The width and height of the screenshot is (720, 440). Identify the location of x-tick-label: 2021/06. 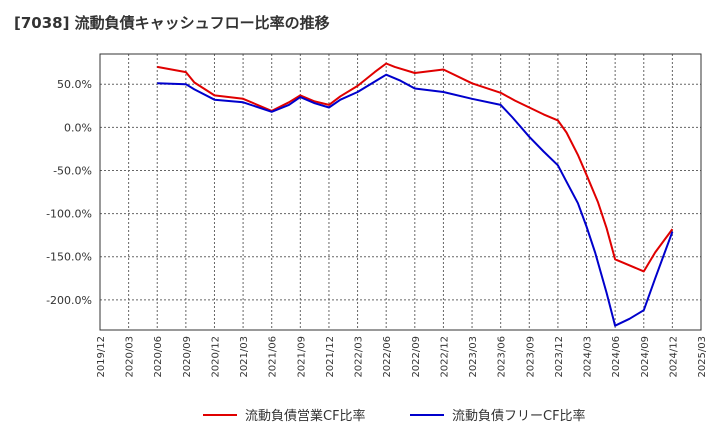
(273, 357).